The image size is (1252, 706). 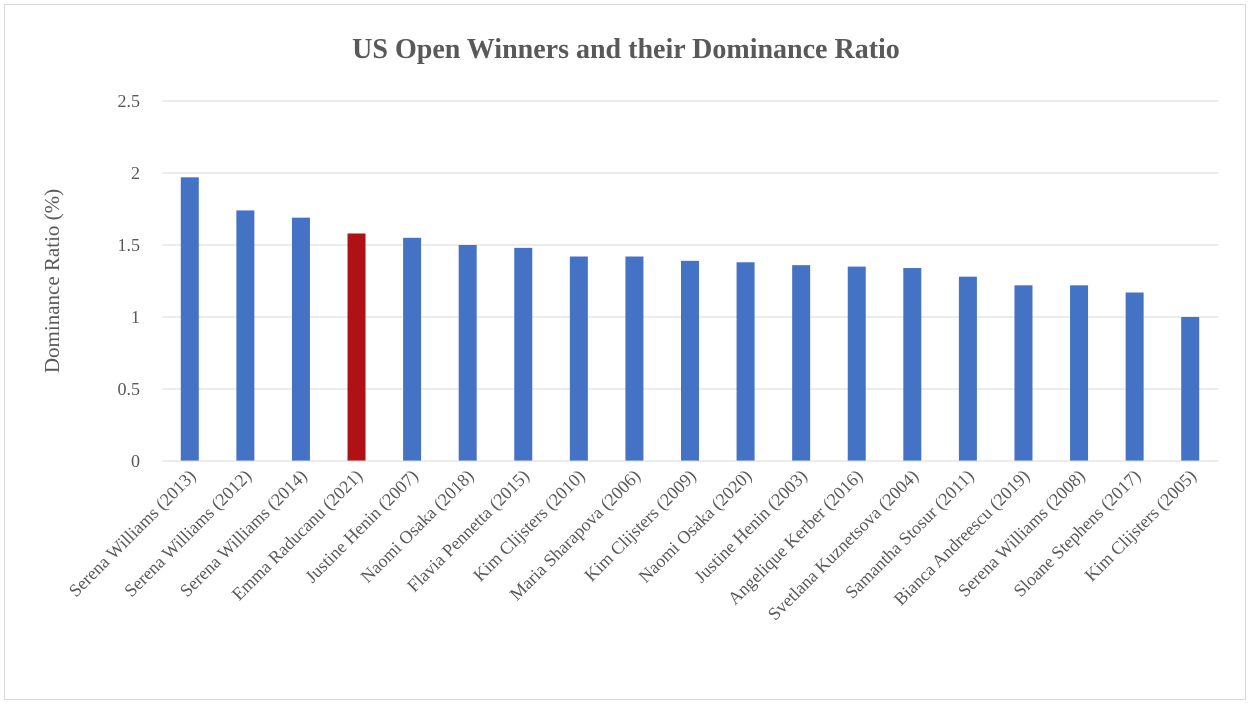 I want to click on y-tick-label: 2, so click(x=135, y=173).